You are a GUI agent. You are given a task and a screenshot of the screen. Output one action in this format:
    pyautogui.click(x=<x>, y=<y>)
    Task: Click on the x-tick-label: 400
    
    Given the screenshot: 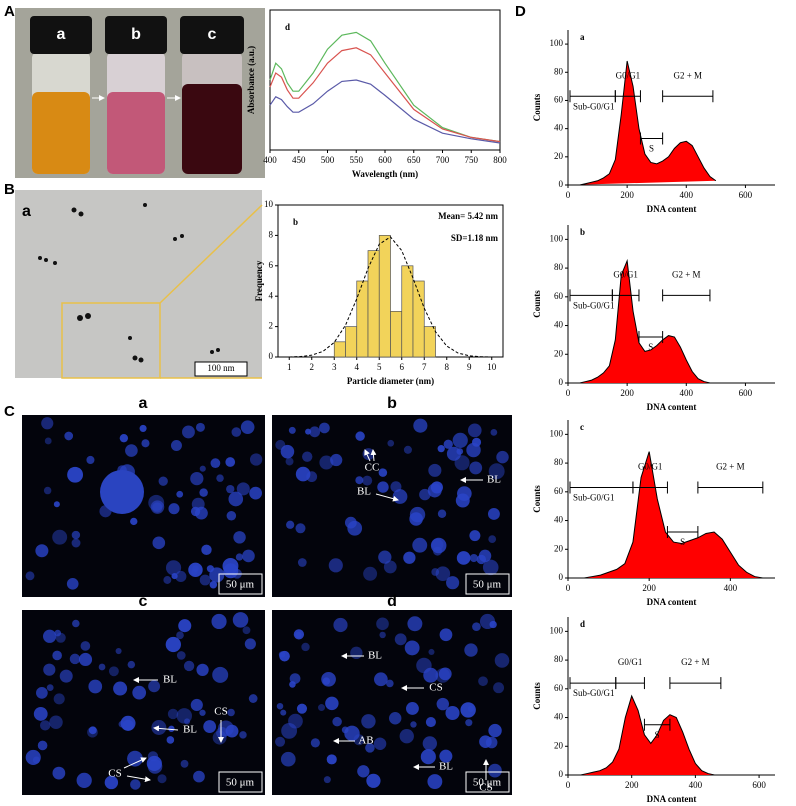 What is the action you would take?
    pyautogui.click(x=270, y=160)
    